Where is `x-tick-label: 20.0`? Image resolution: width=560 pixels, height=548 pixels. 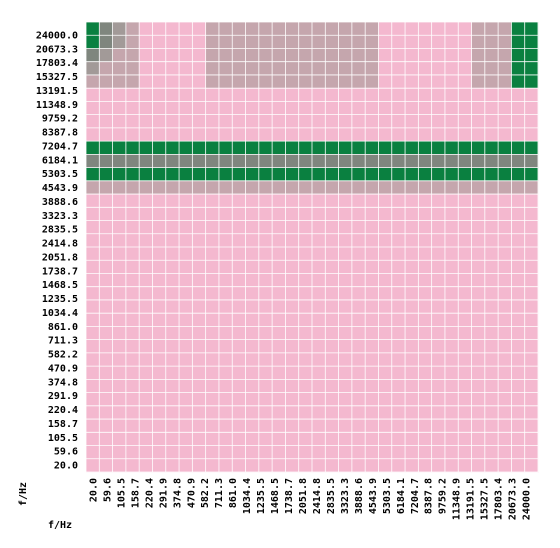 x-tick-label: 20.0 is located at coordinates (94, 490).